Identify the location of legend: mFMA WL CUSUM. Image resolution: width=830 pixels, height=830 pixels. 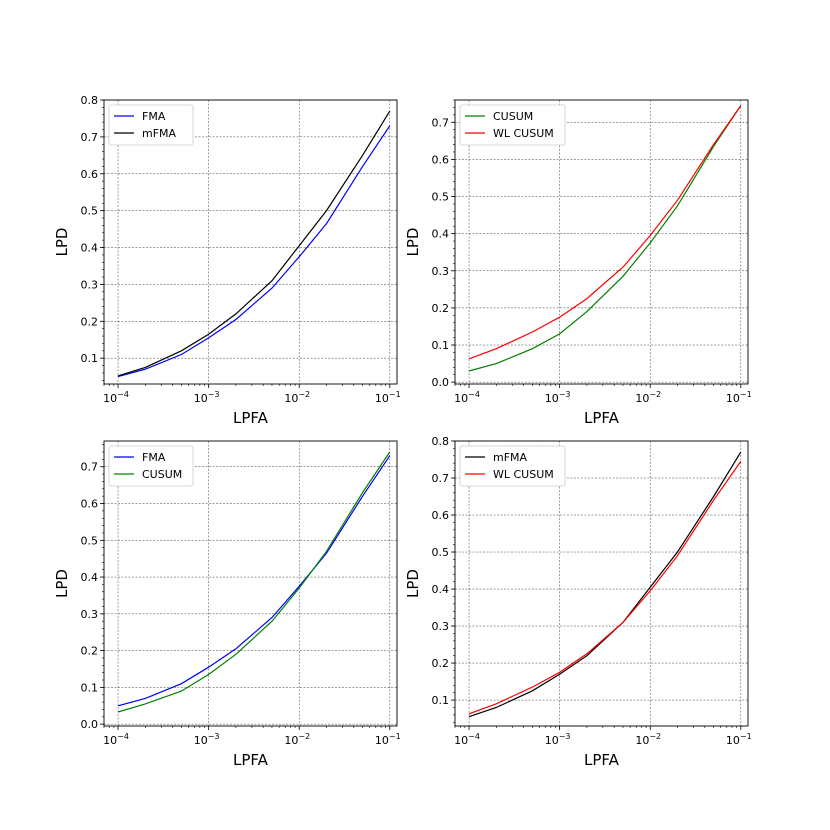
(512, 466).